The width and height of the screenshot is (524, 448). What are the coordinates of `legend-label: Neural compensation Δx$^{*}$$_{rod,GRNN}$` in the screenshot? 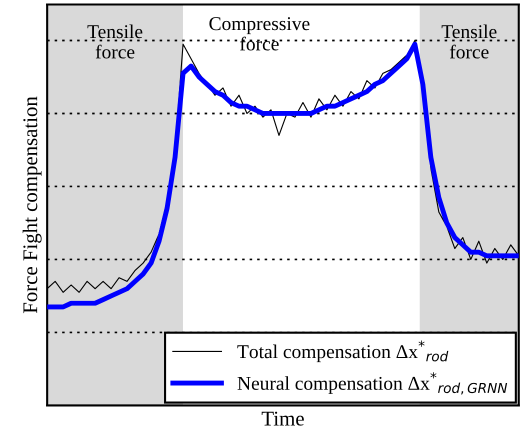 It's located at (373, 383).